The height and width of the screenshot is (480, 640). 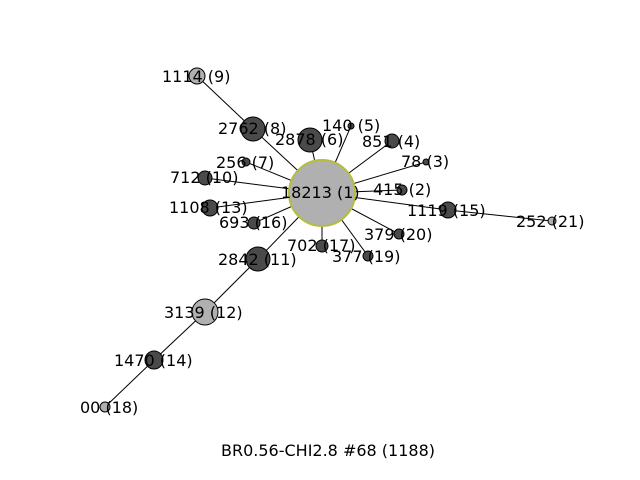 I want to click on node-label-n4: 851 (4), so click(x=391, y=141).